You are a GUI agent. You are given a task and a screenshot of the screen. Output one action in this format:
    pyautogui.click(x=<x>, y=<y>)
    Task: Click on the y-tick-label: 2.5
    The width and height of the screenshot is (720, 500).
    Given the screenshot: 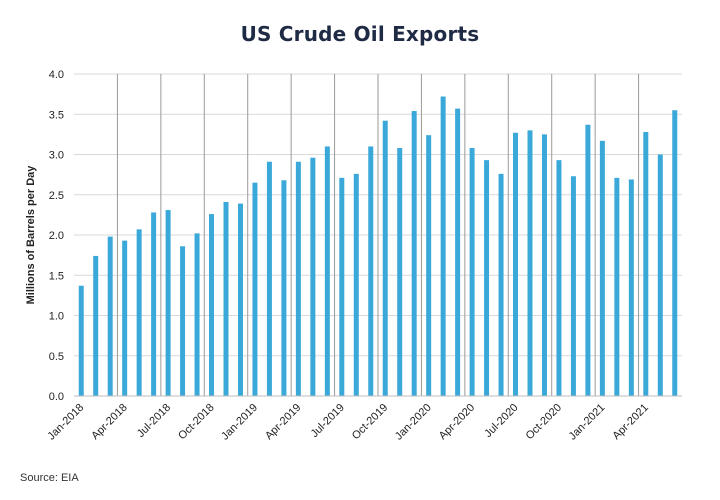 What is the action you would take?
    pyautogui.click(x=56, y=196)
    